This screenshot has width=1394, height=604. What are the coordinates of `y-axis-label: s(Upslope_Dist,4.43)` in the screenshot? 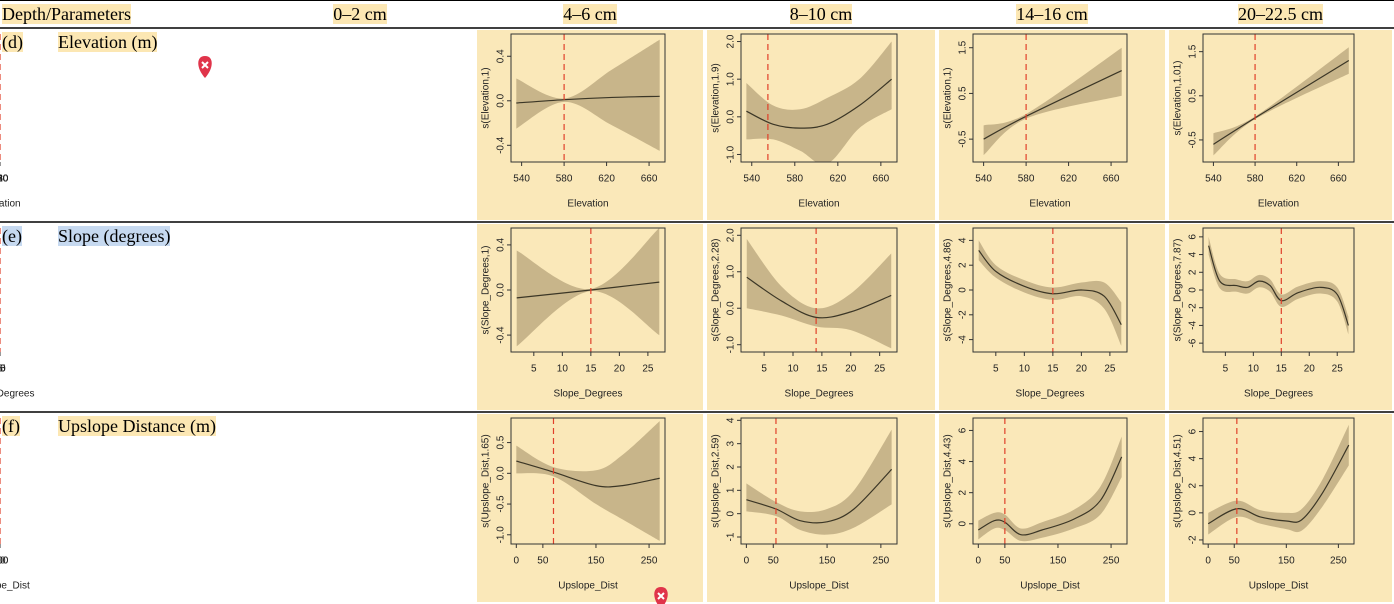 It's located at (948, 480).